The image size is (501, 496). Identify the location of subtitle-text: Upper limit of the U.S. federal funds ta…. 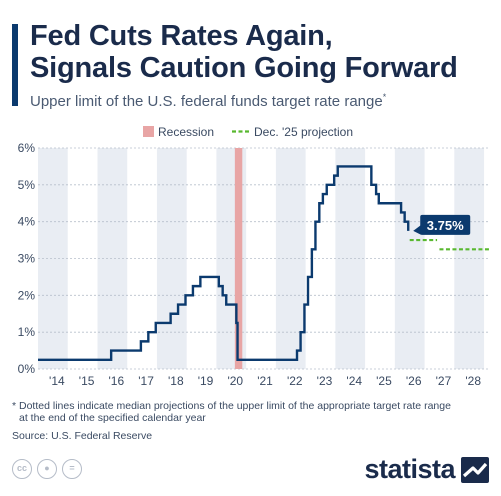
(206, 101).